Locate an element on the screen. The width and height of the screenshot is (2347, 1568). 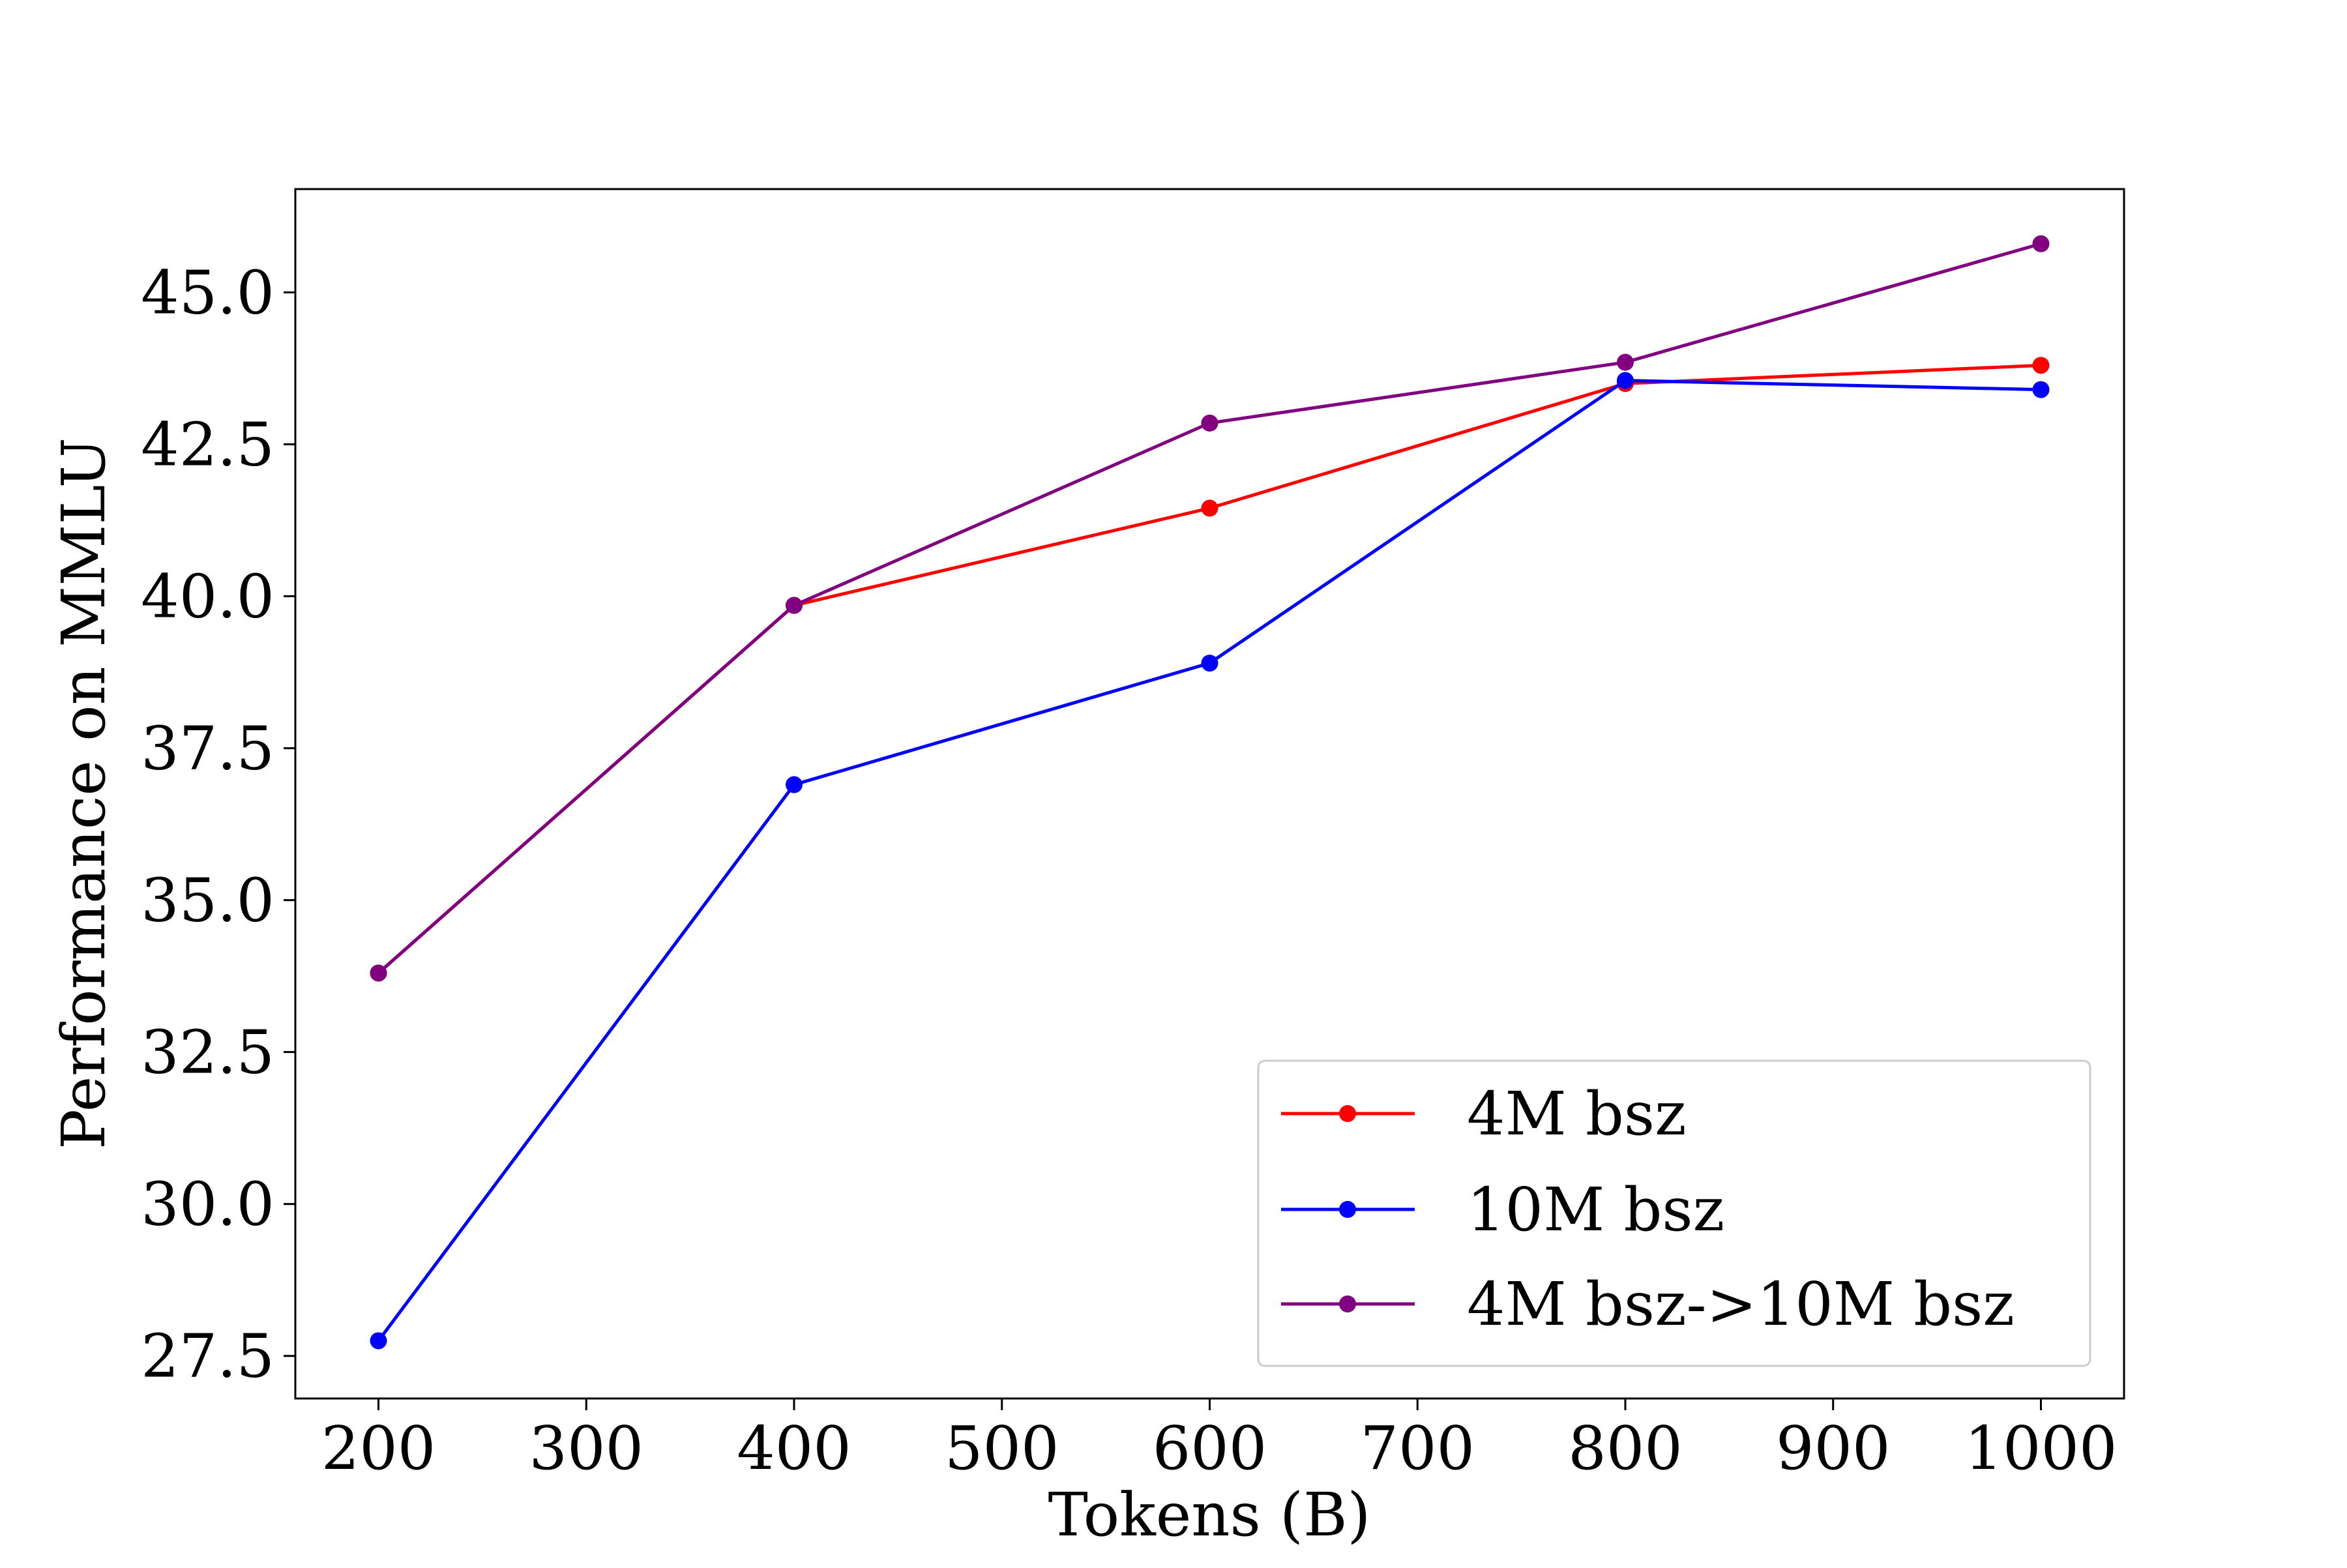
y-tick-label: 40.0 is located at coordinates (207, 597).